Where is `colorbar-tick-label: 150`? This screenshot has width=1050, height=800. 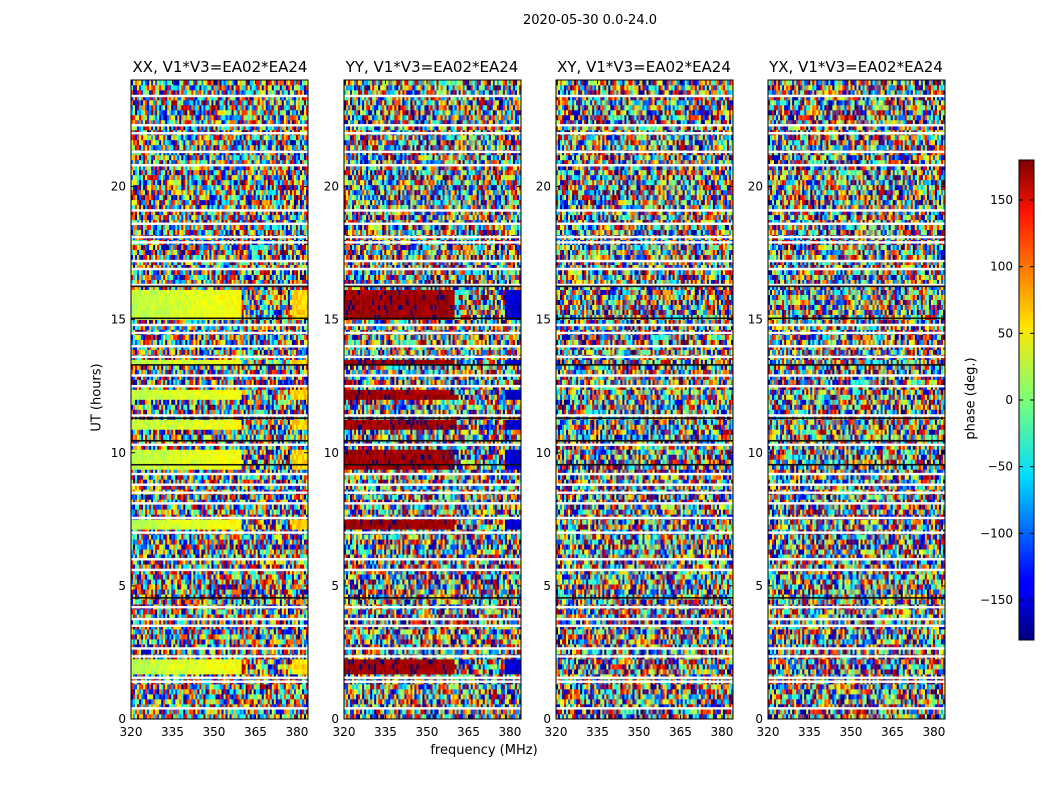 colorbar-tick-label: 150 is located at coordinates (1001, 200).